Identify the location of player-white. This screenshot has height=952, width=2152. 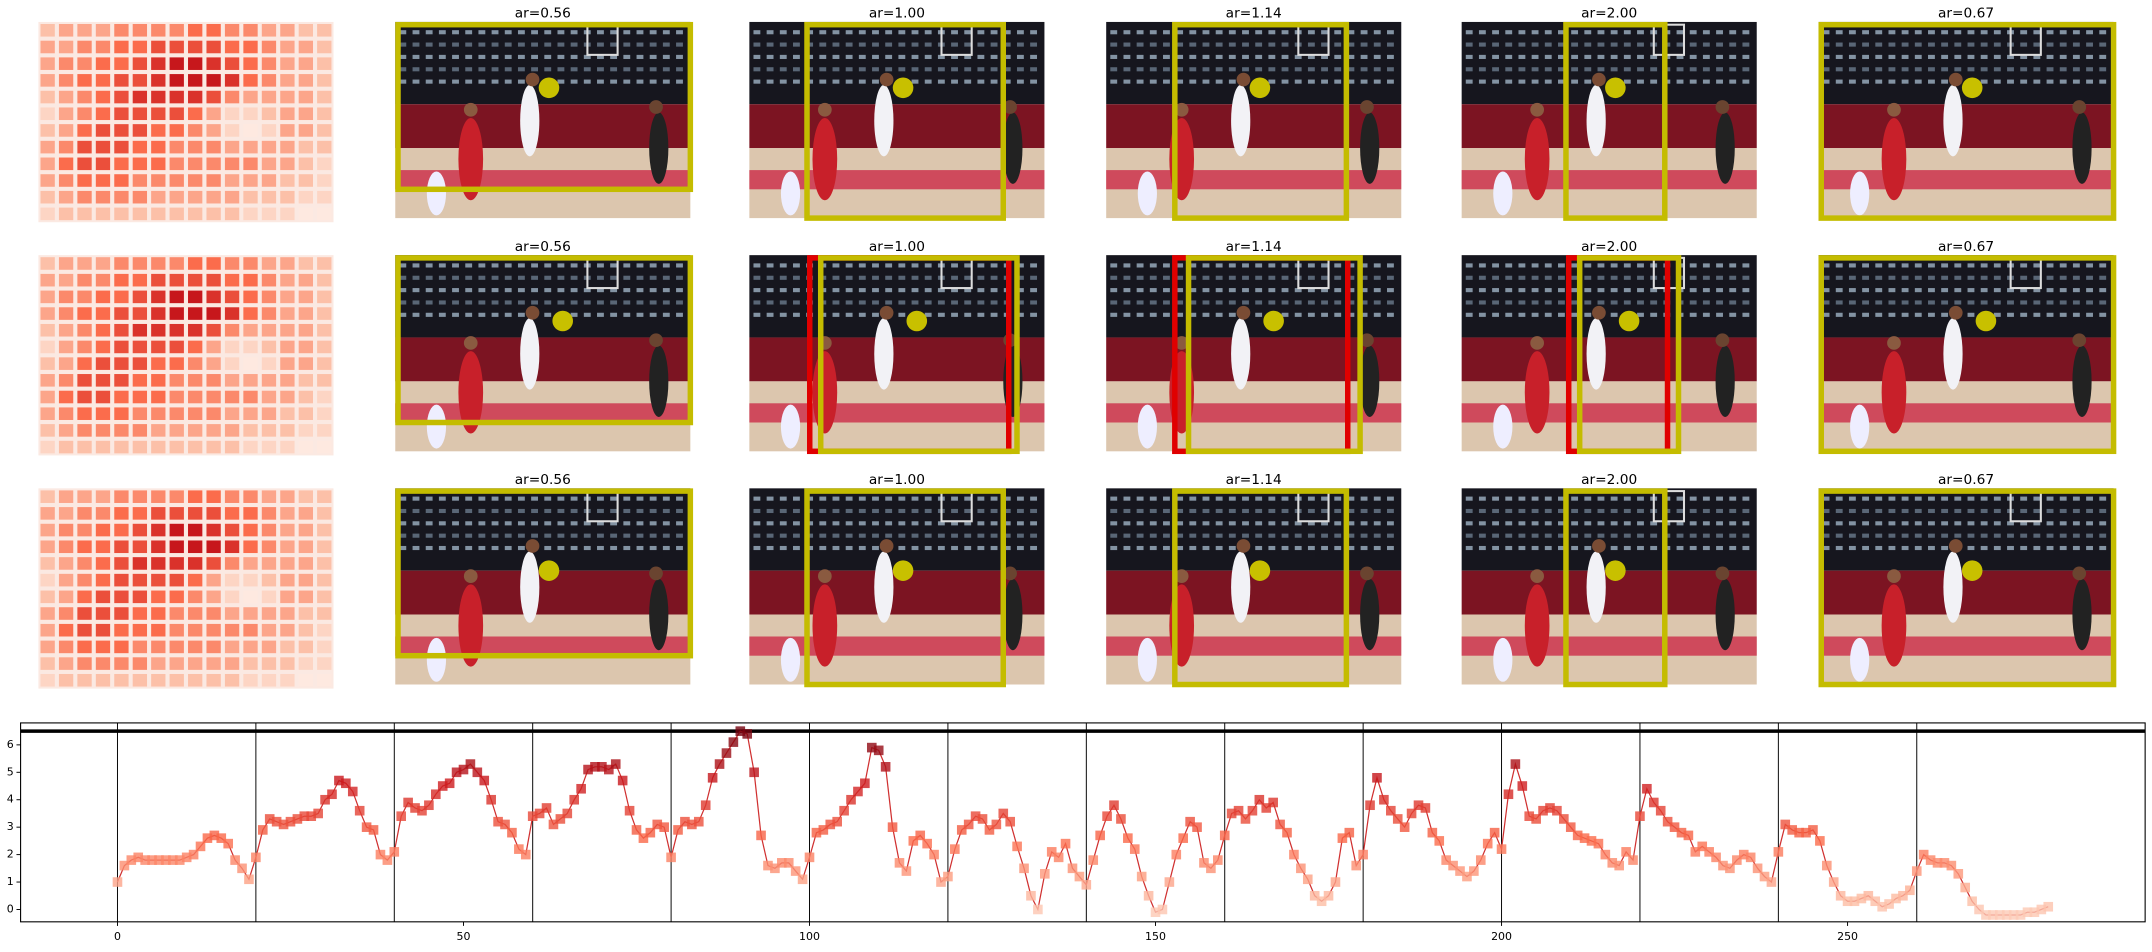
(1953, 354).